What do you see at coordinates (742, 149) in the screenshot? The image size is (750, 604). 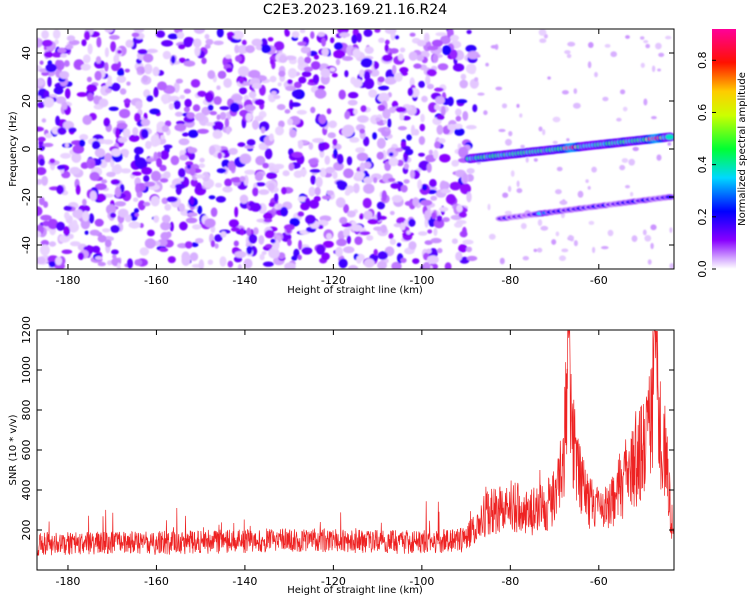 I see `colorbar-label: Normalized spectral amplitude` at bounding box center [742, 149].